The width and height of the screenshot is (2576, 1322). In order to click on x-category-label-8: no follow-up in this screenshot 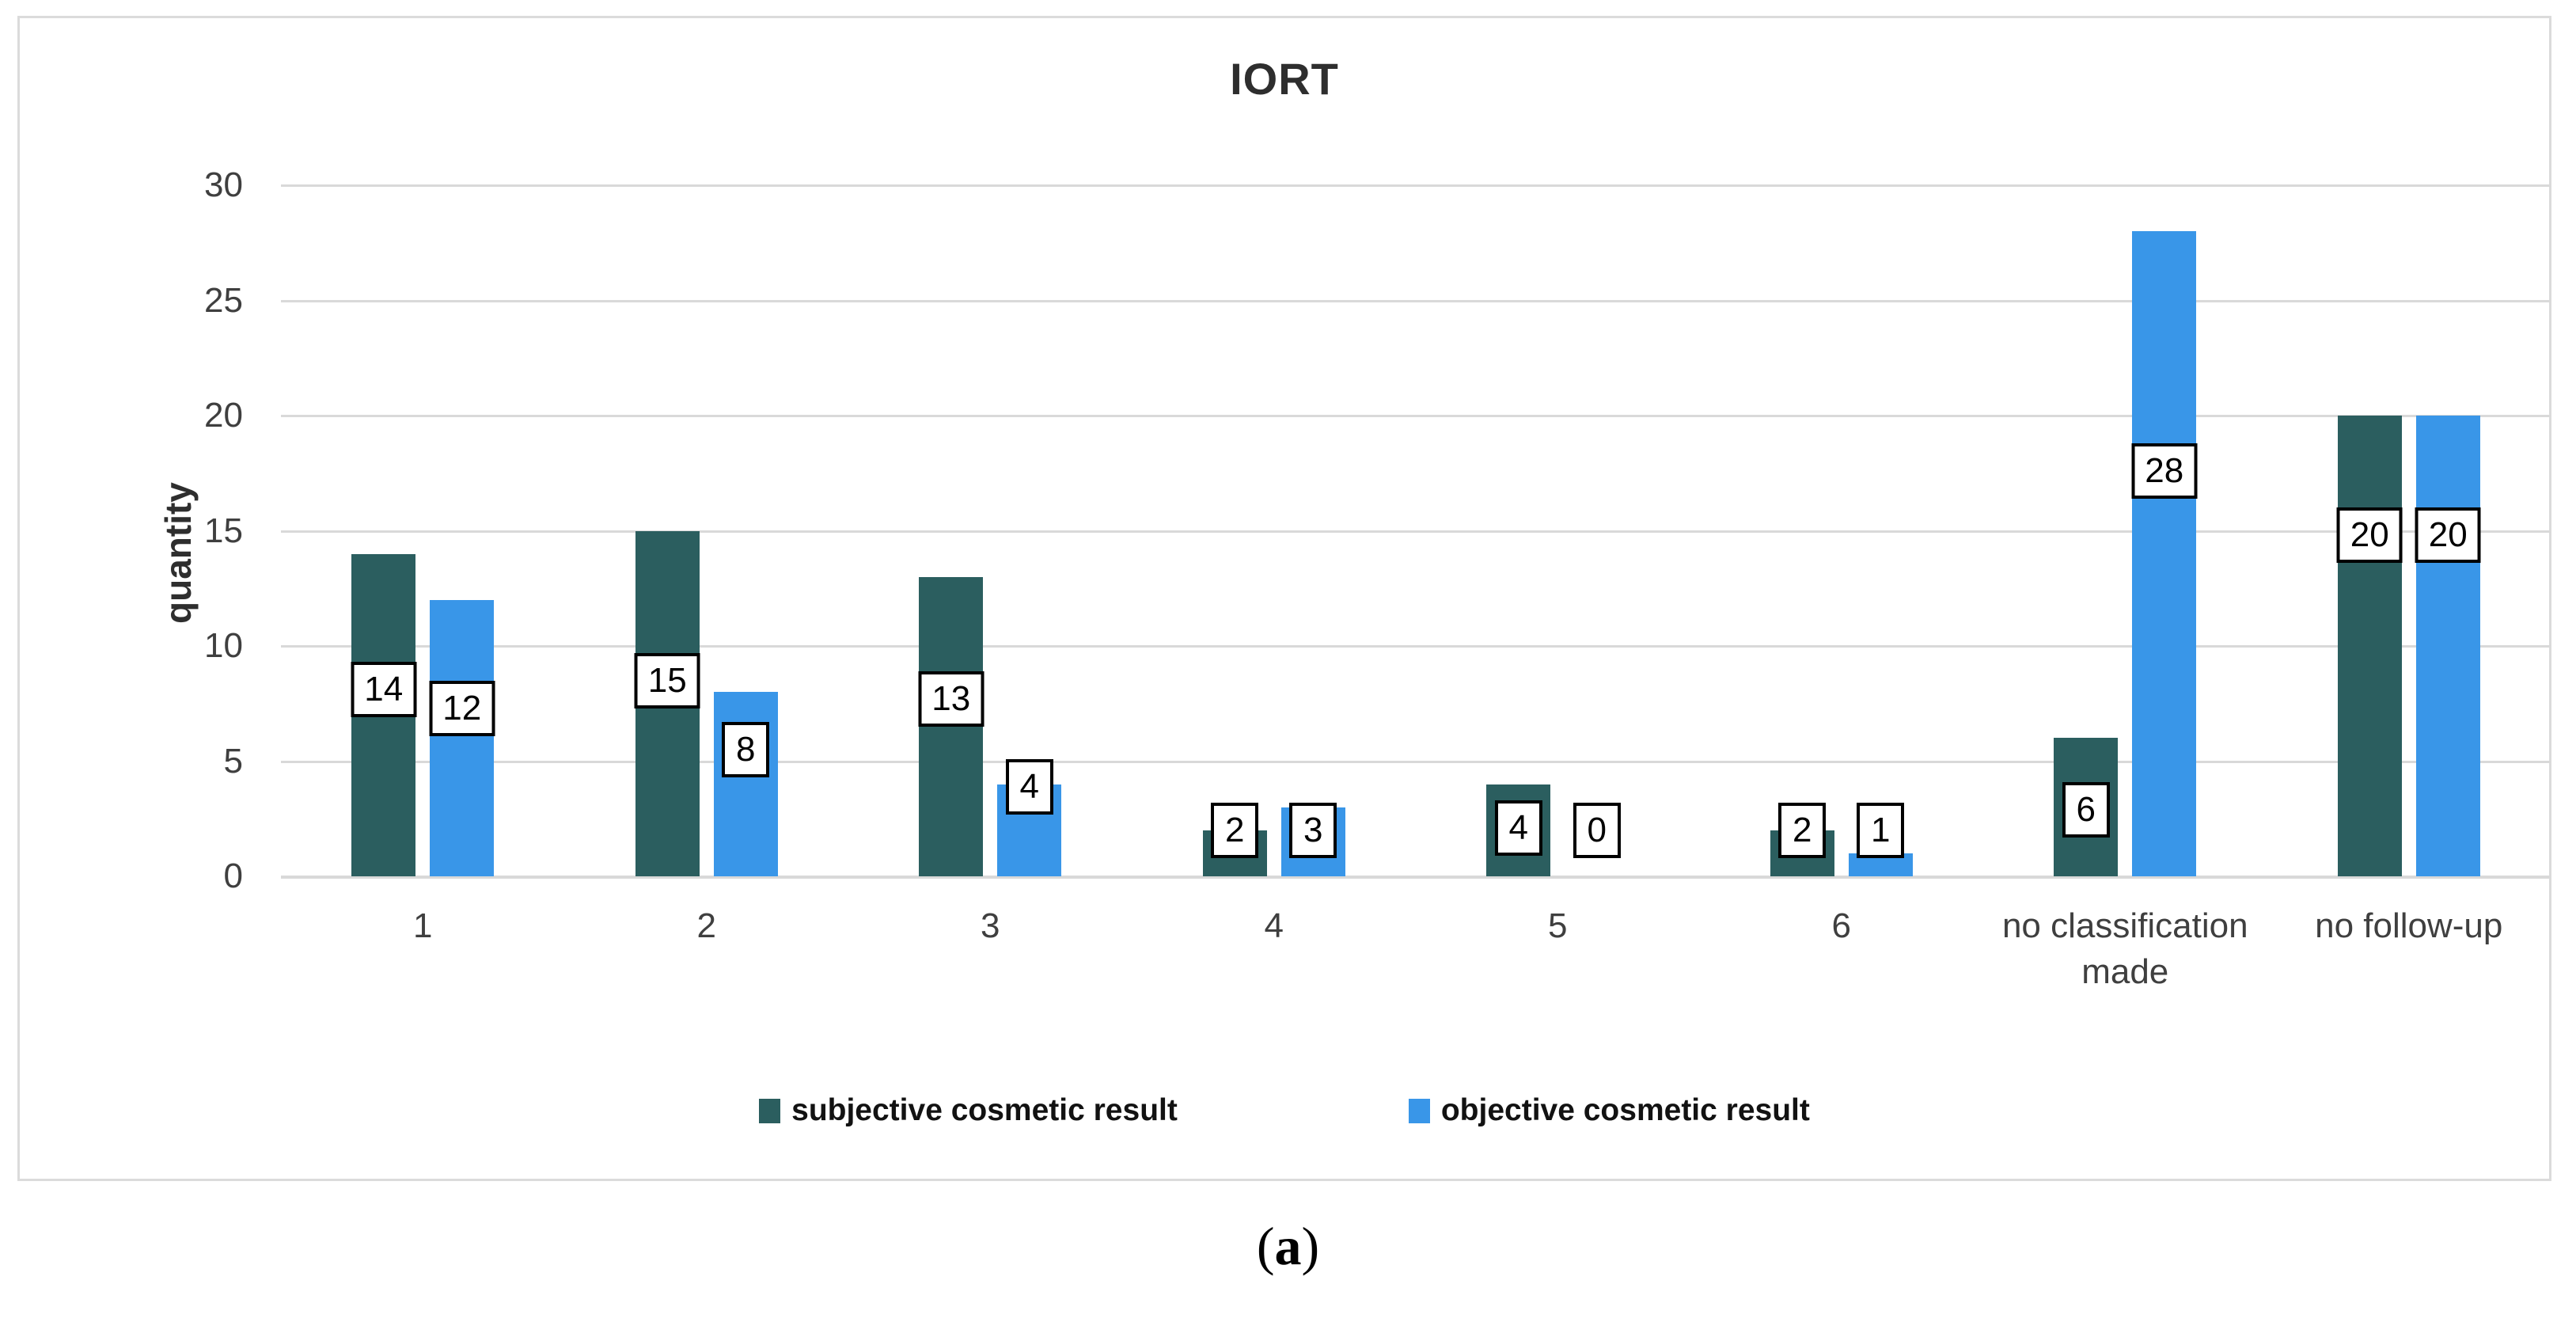, I will do `click(2409, 925)`.